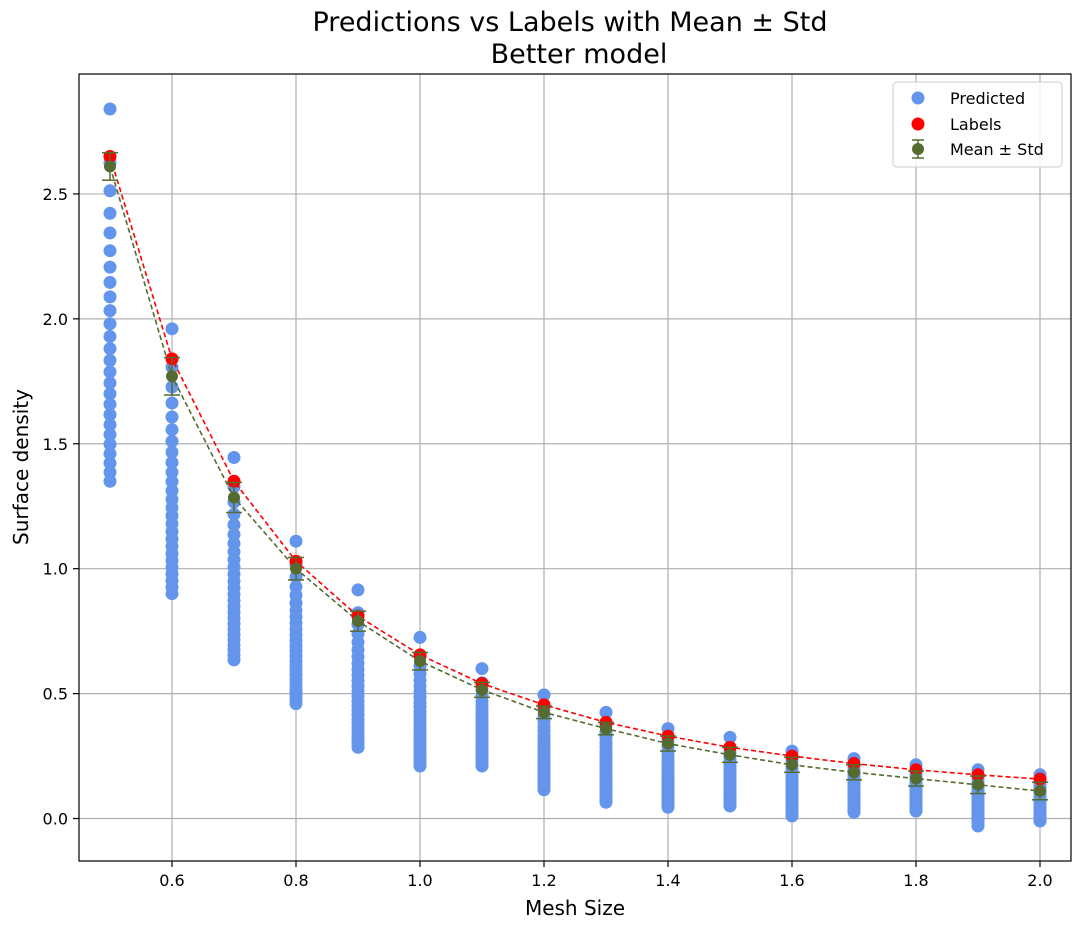 This screenshot has height=931, width=1078. What do you see at coordinates (1039, 880) in the screenshot?
I see `x-tick-label: 2.0` at bounding box center [1039, 880].